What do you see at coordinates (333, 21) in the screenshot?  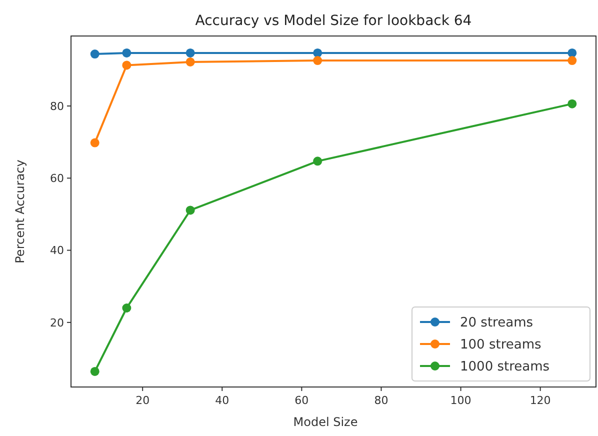 I see `chart-title: Accuracy vs Model Size for lookback 64` at bounding box center [333, 21].